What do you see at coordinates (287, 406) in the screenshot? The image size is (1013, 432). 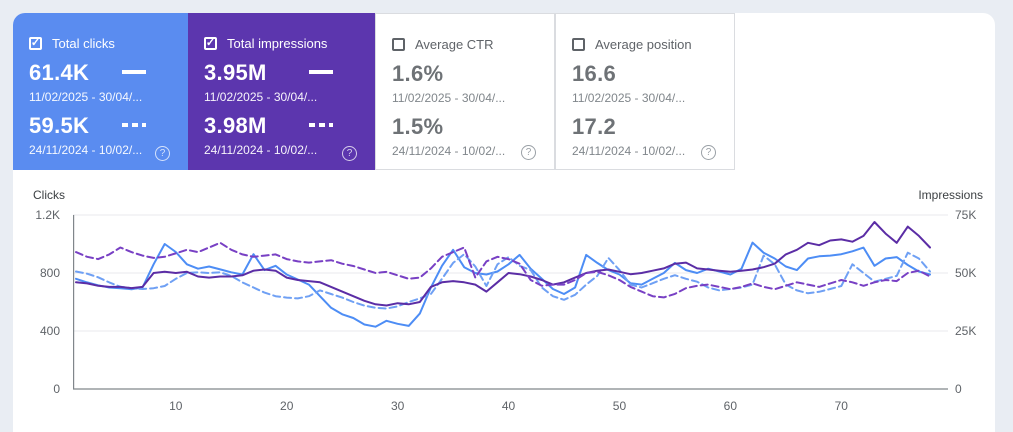 I see `x-tick-label: 20` at bounding box center [287, 406].